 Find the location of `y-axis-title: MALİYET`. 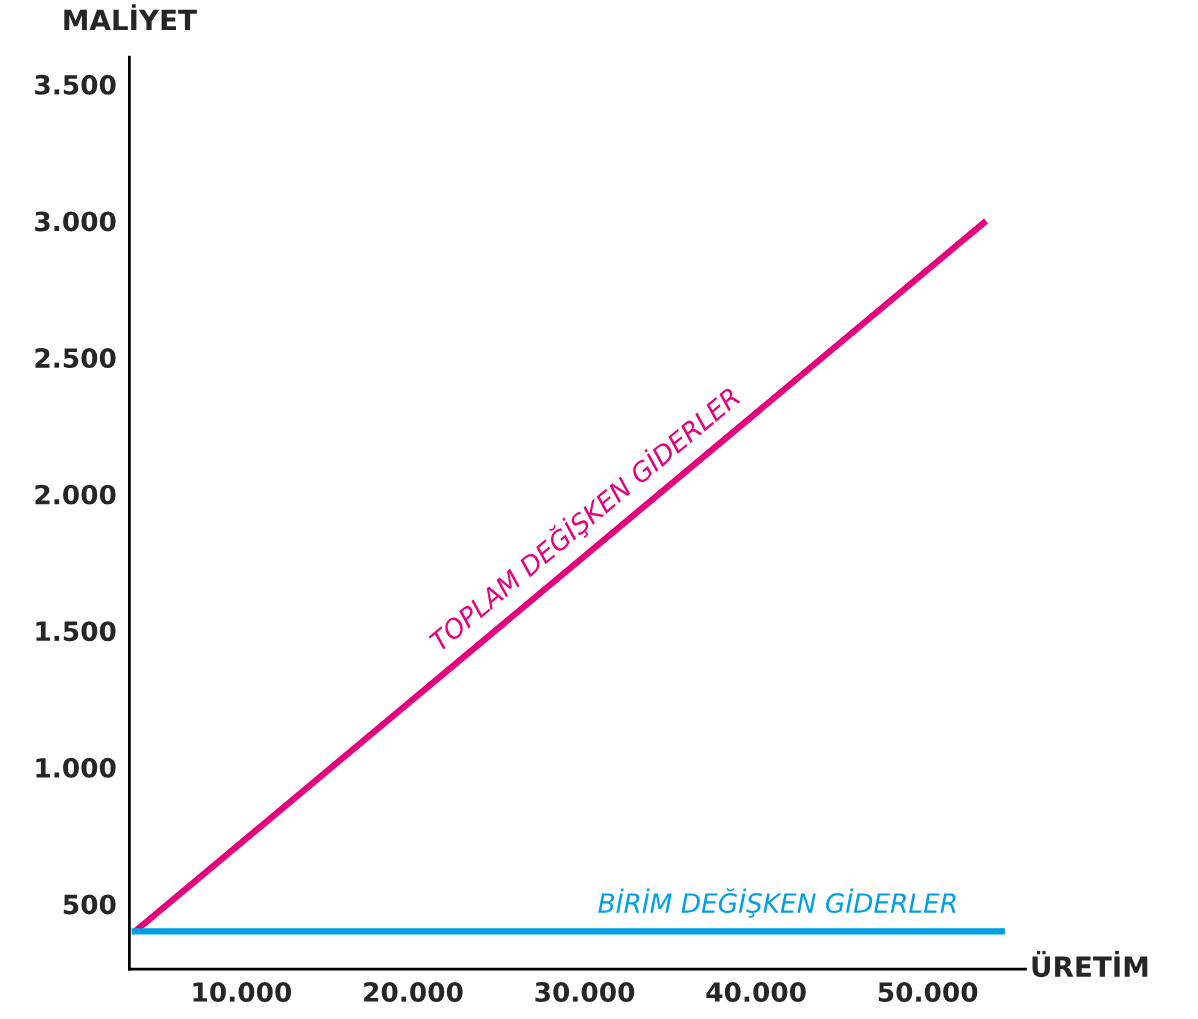

y-axis-title: MALİYET is located at coordinates (130, 17).